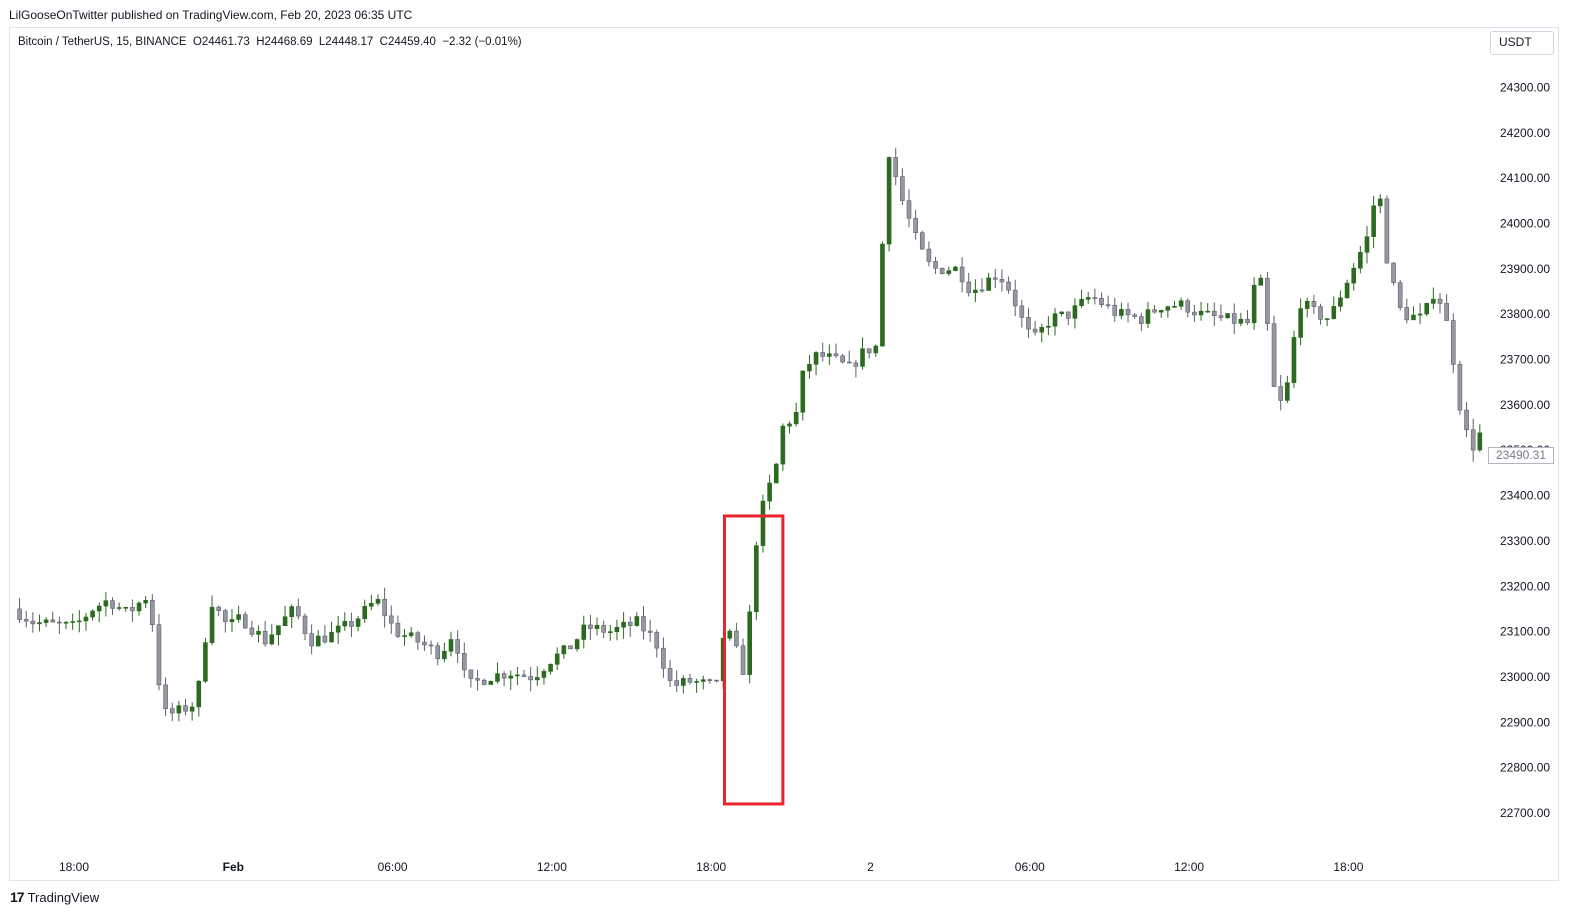  Describe the element at coordinates (1522, 43) in the screenshot. I see `currency-selector: USDT` at that location.